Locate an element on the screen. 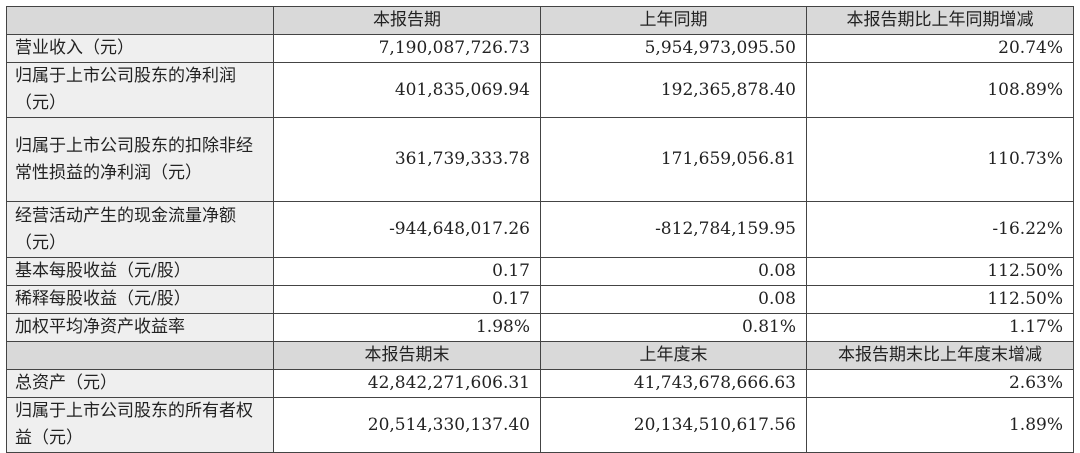 This screenshot has width=1080, height=453. prior-value: -812,784,159.95 is located at coordinates (673, 229).